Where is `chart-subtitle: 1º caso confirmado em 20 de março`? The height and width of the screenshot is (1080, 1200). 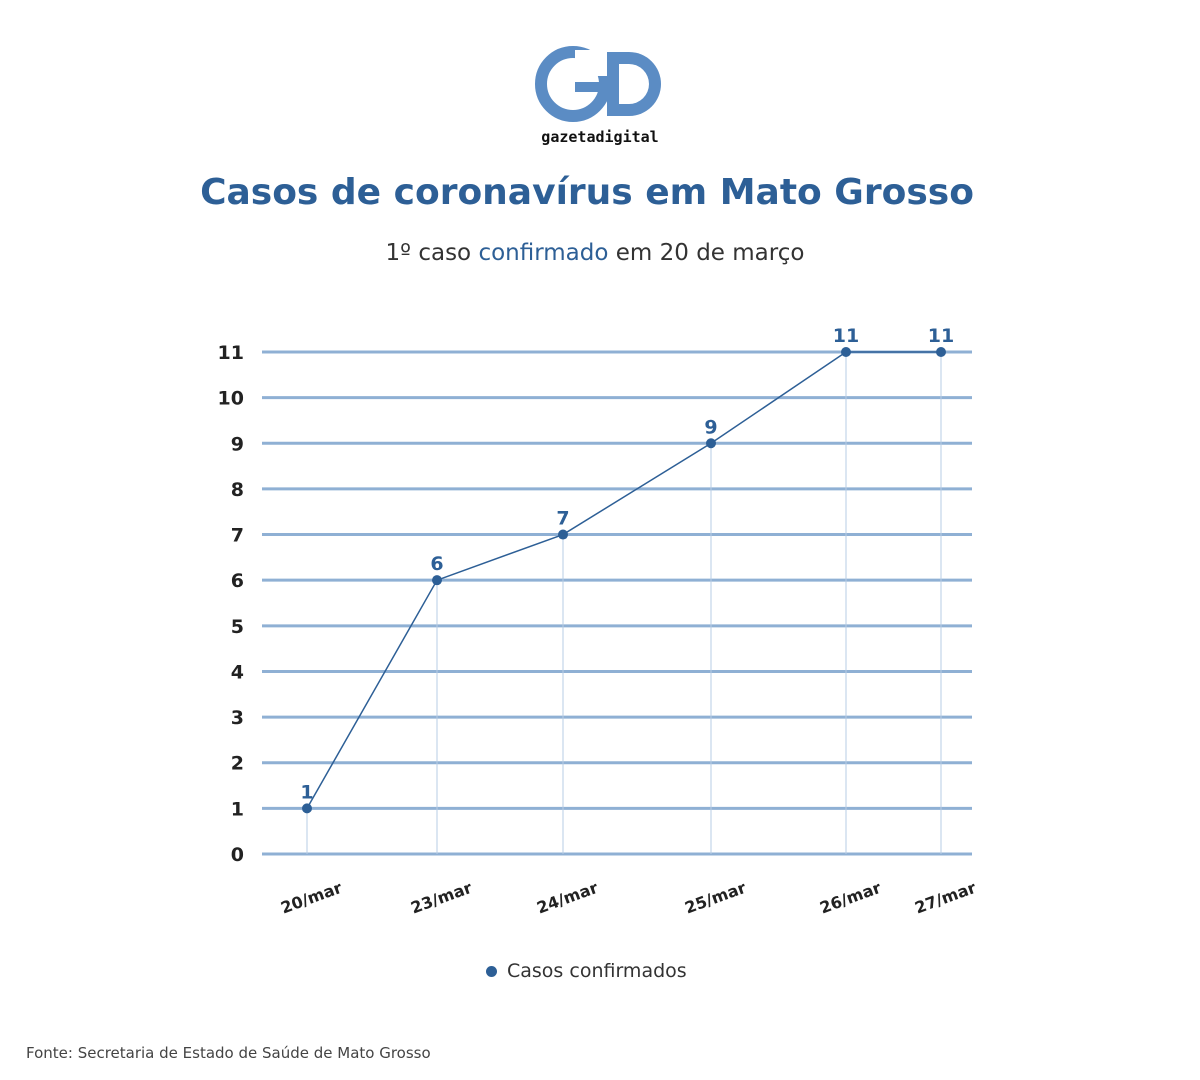
chart-subtitle: 1º caso confirmado em 20 de março is located at coordinates (595, 253).